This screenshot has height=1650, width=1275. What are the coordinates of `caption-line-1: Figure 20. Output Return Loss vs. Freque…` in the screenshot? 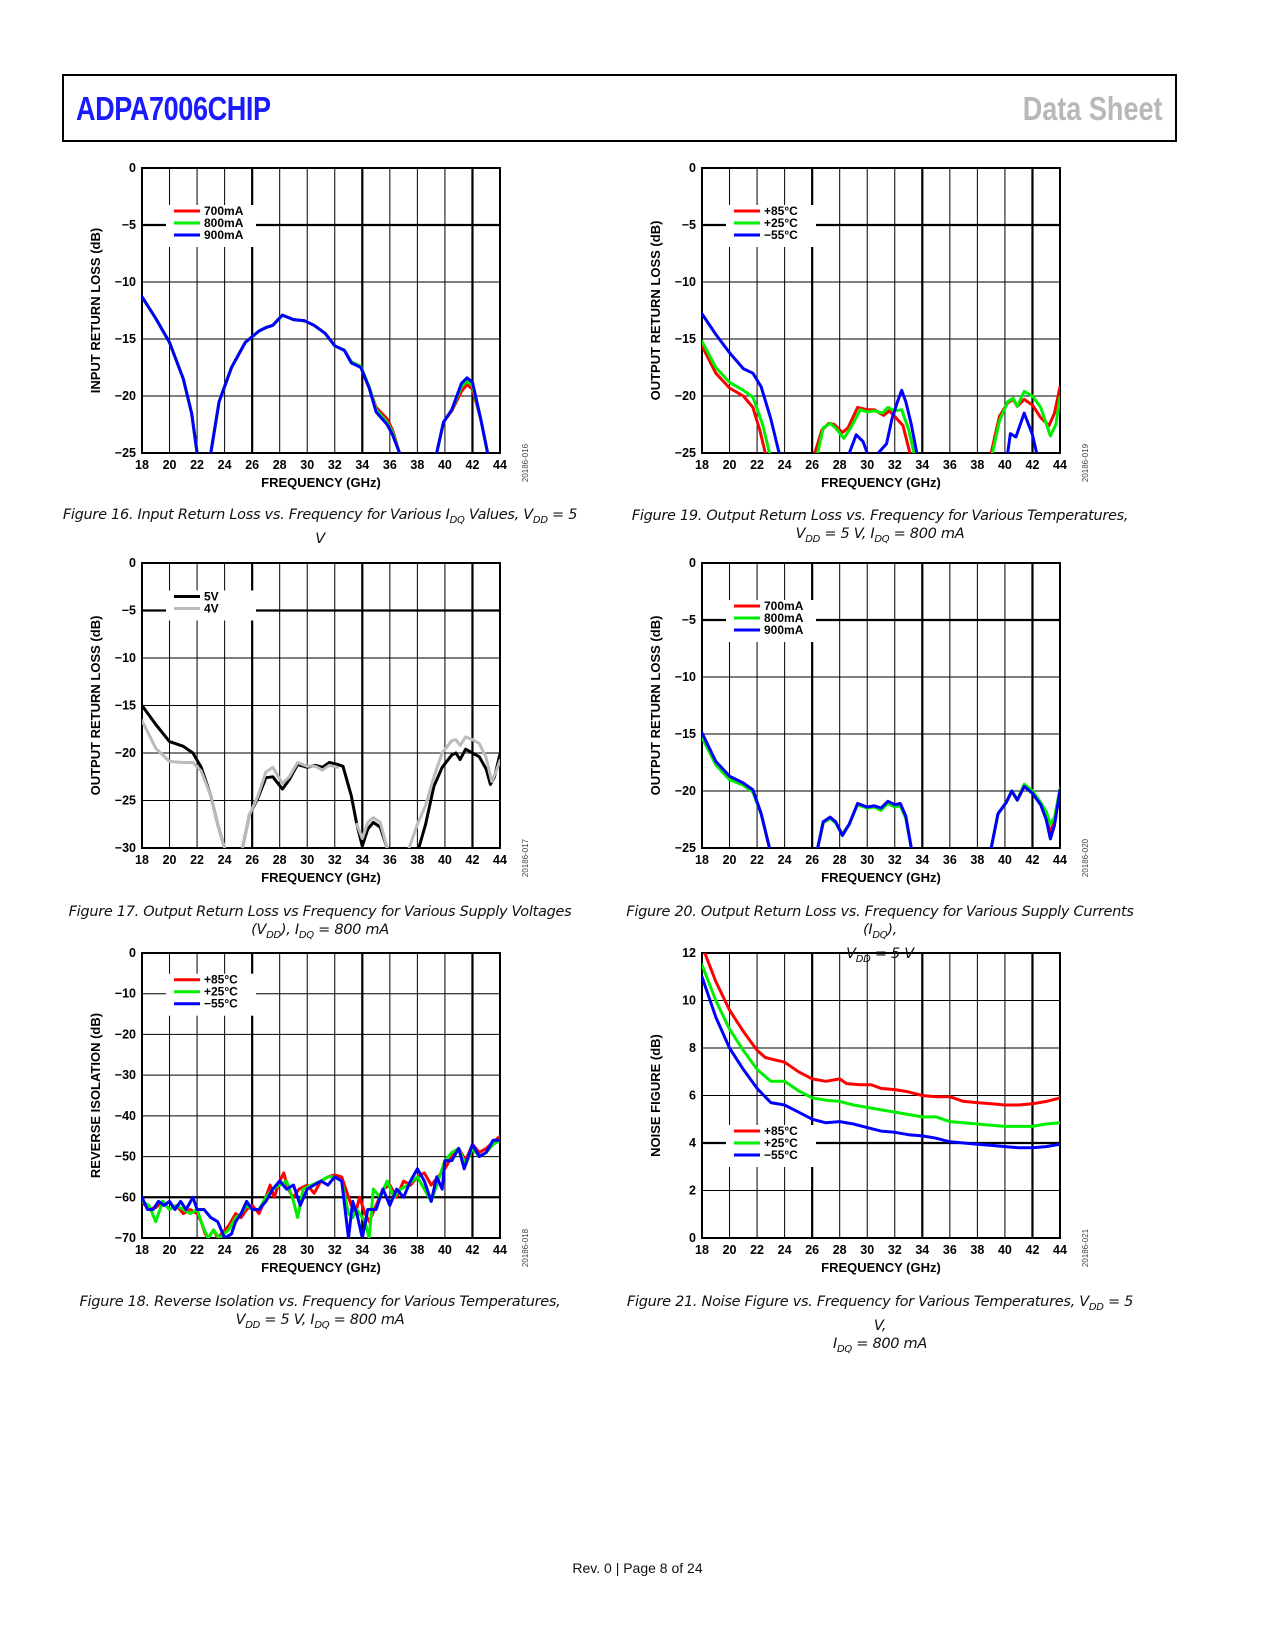 It's located at (880, 922).